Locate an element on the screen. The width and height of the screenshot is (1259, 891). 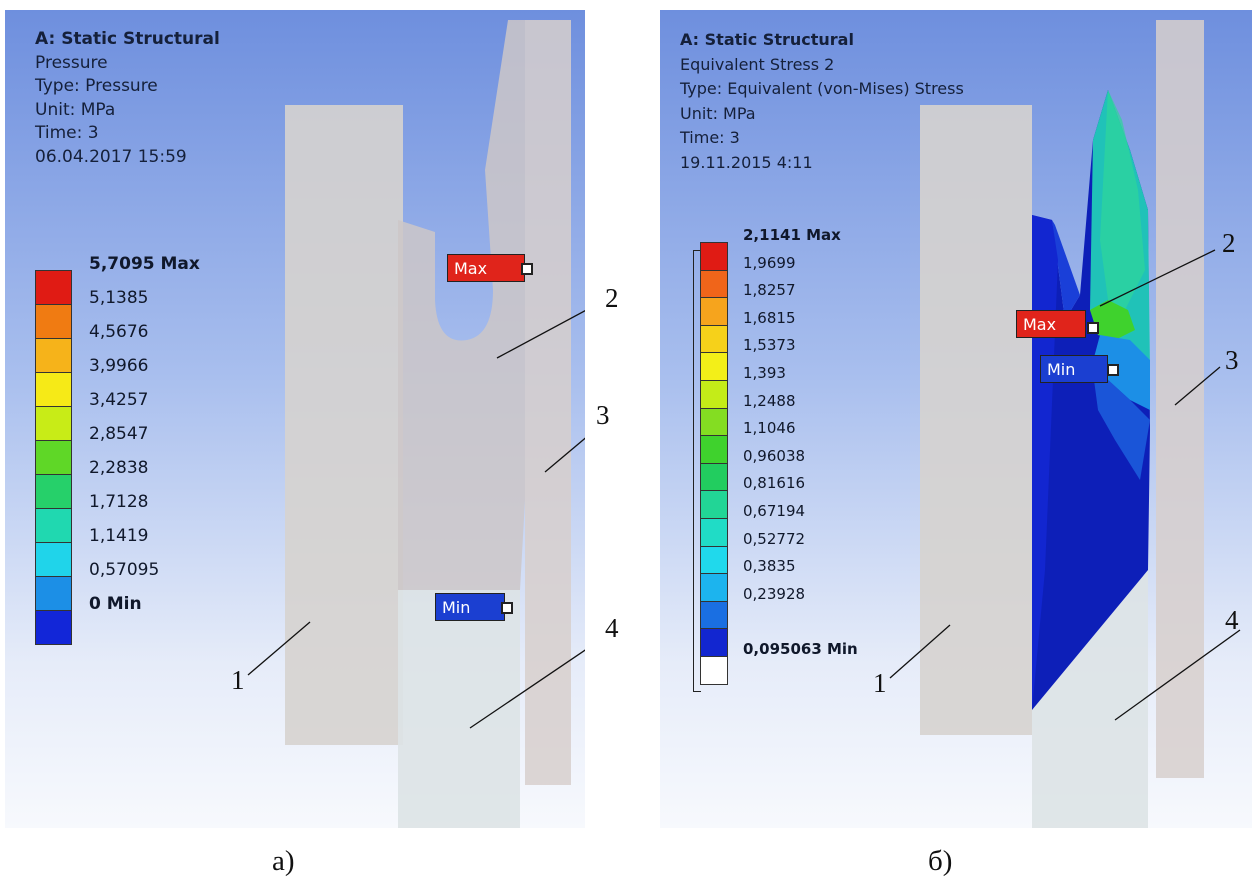
legend-label: 1,8257 is located at coordinates (769, 290).